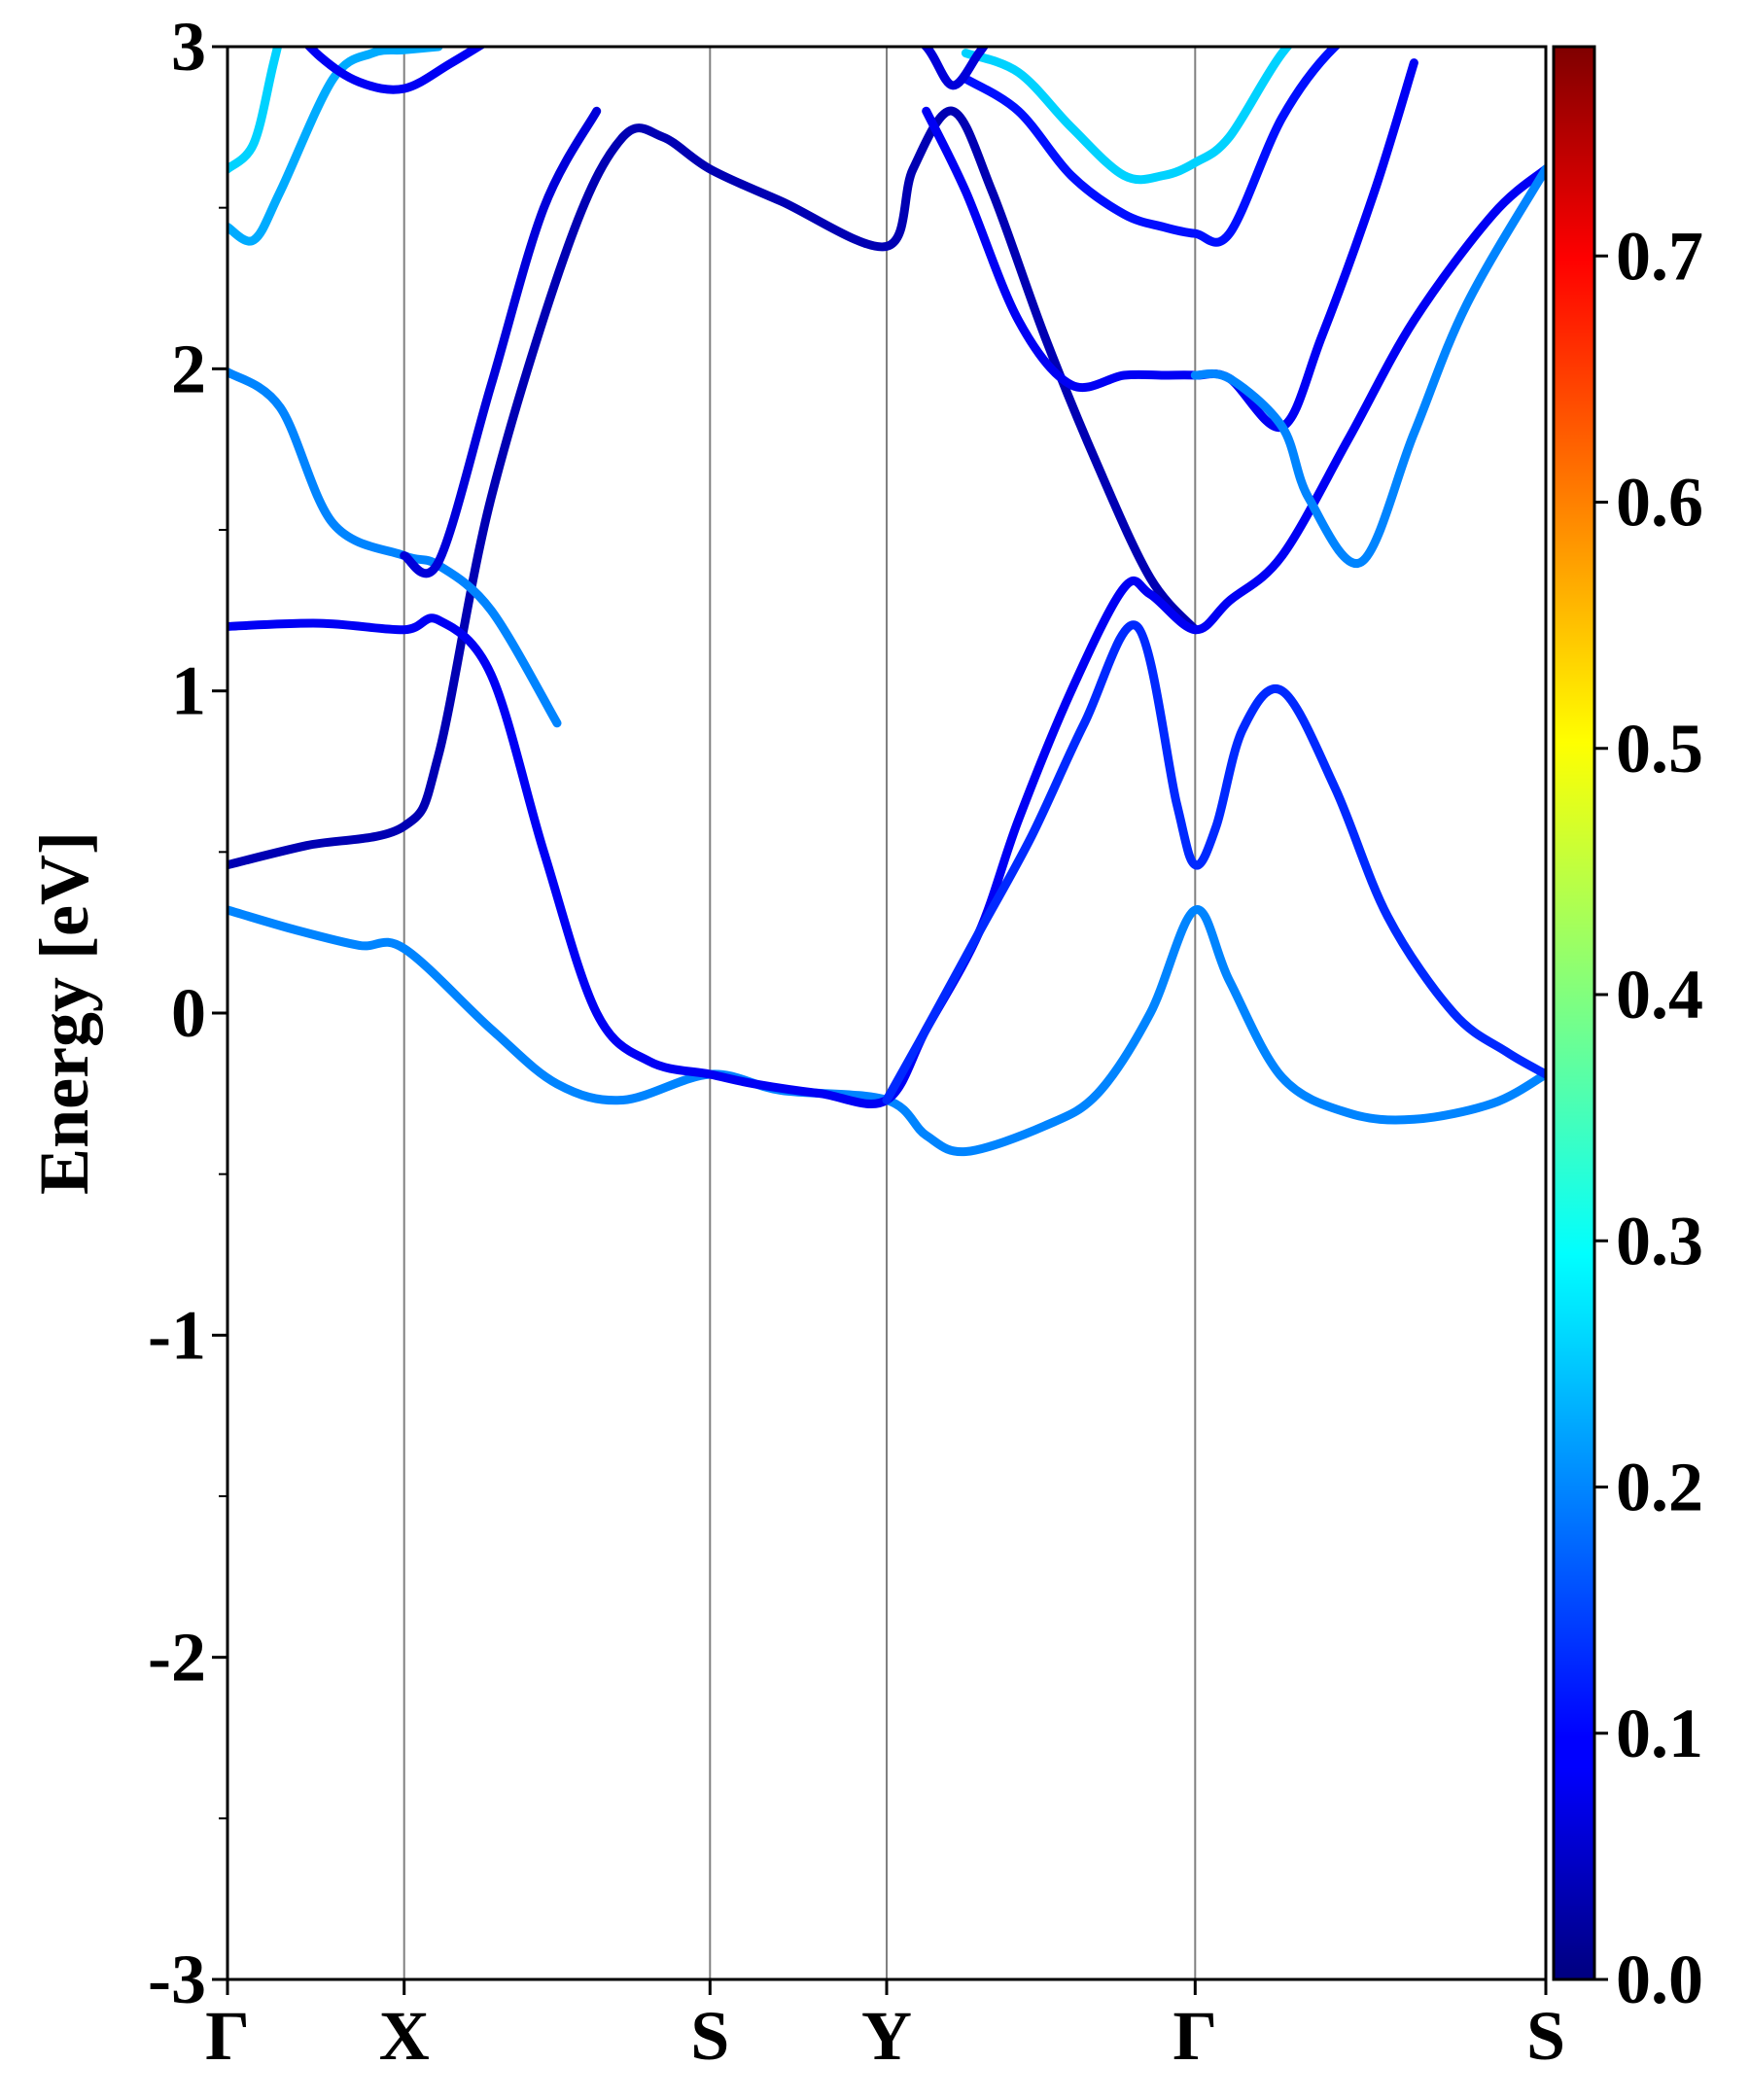  Describe the element at coordinates (1659, 994) in the screenshot. I see `colorbar-tick-label: 0.4` at that location.